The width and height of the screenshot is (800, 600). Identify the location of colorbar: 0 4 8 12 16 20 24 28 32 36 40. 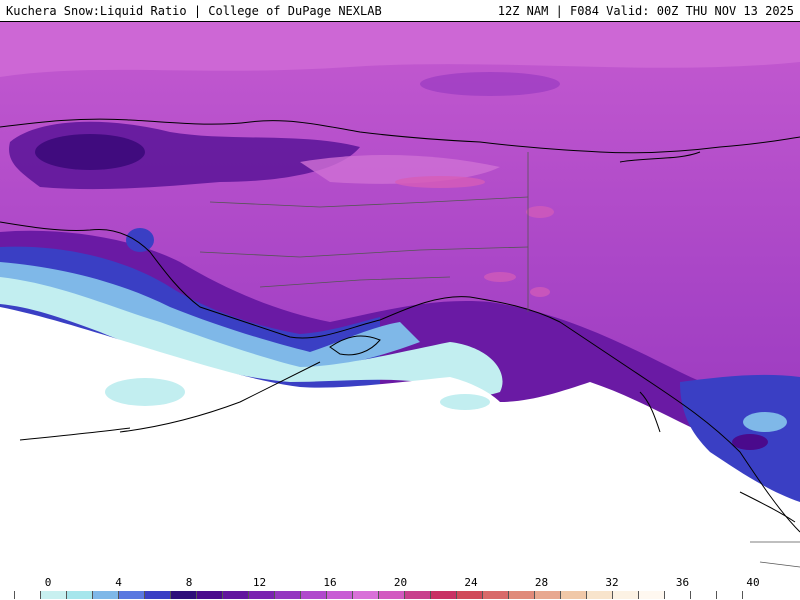
(400, 588).